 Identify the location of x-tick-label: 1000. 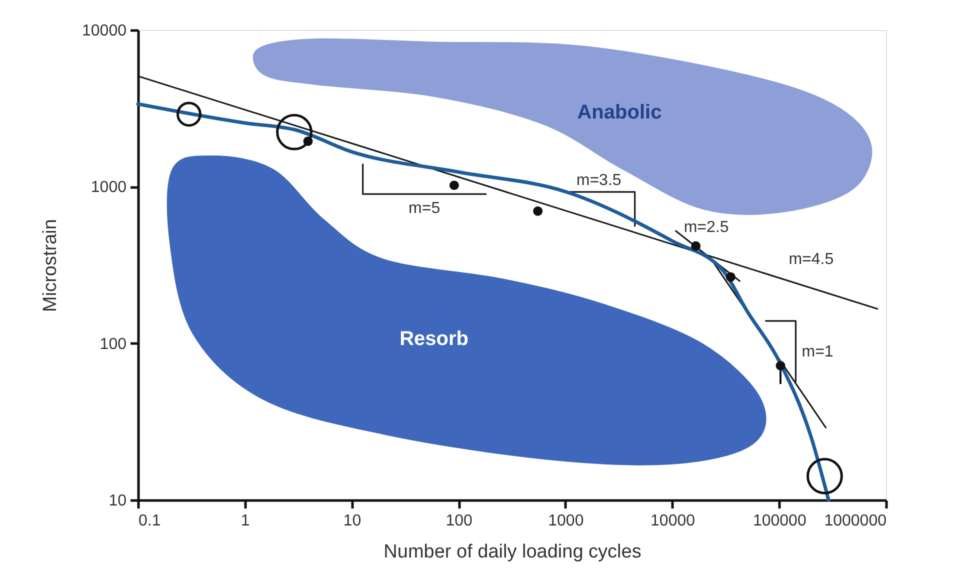
(566, 521).